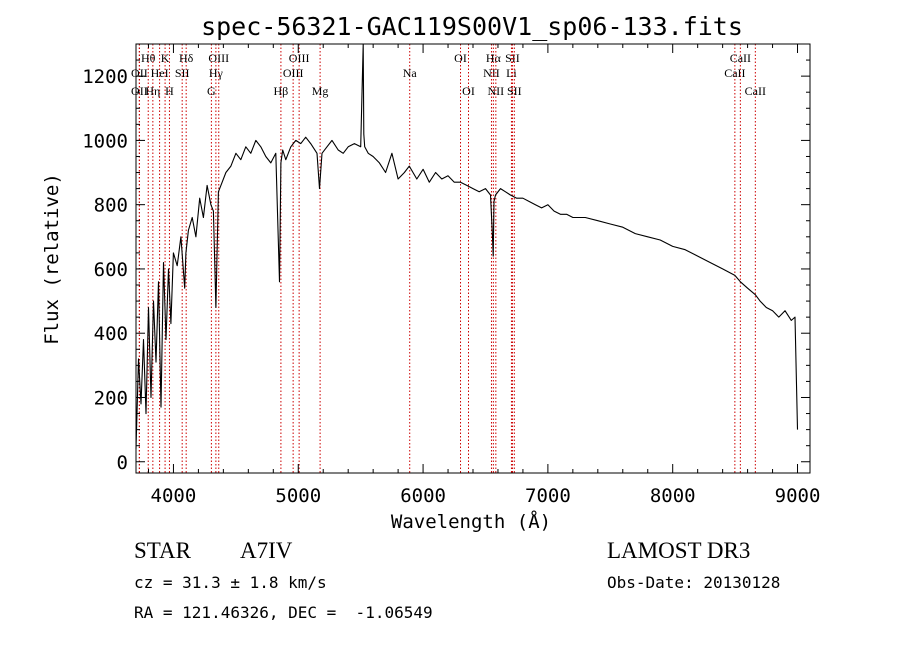  What do you see at coordinates (105, 77) in the screenshot?
I see `y-tick-label: 1200` at bounding box center [105, 77].